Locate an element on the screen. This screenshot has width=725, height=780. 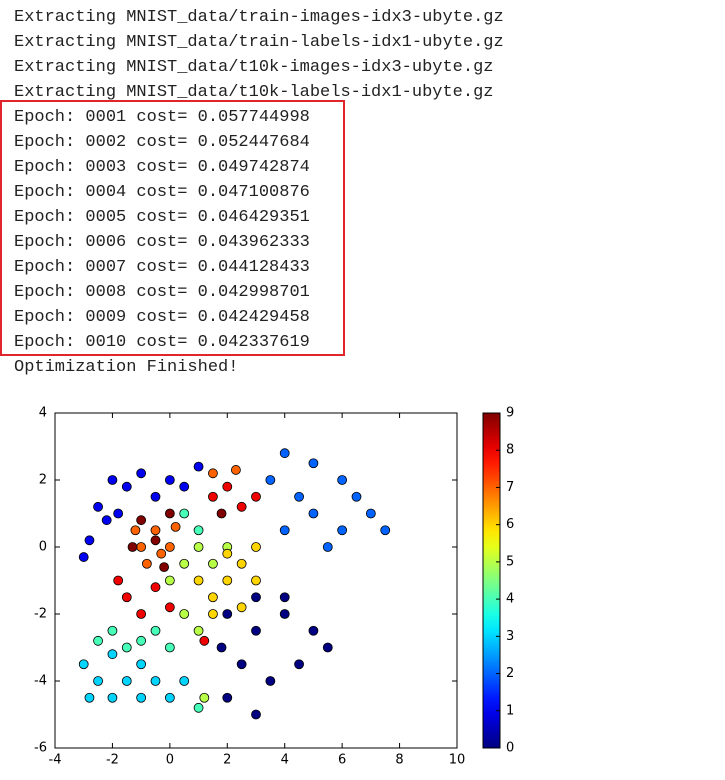
epoch-line: Epoch: 0004 cost= 0.047100876 is located at coordinates (162, 192).